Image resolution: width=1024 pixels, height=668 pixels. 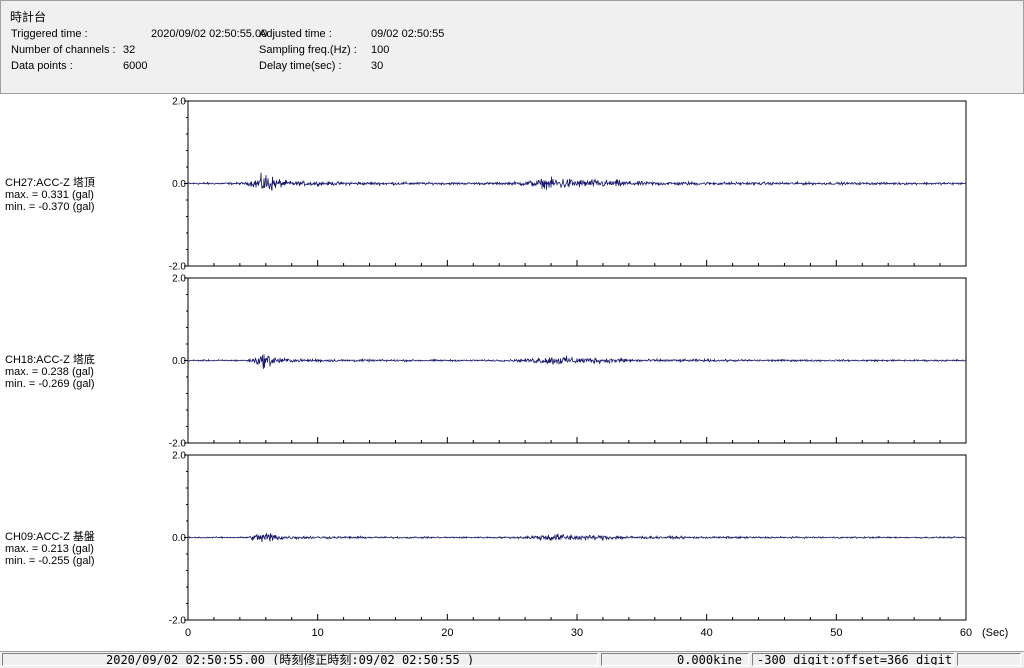 I want to click on adjusted-time-value: 09/02 02:50:55, so click(x=408, y=34).